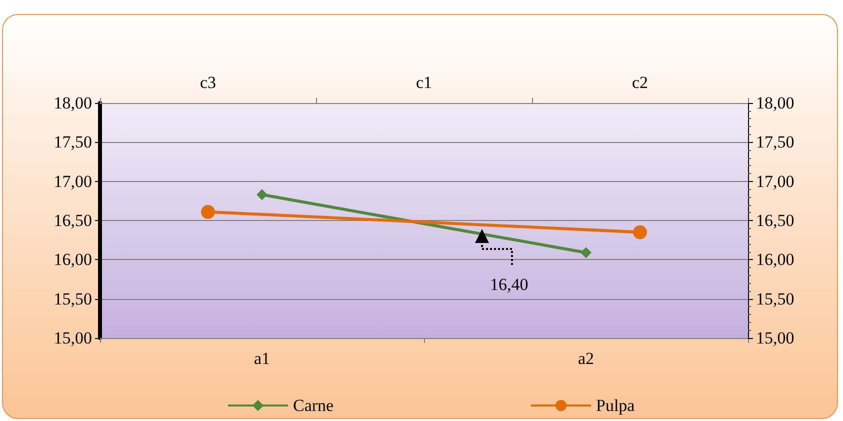 This screenshot has width=843, height=421. Describe the element at coordinates (262, 358) in the screenshot. I see `x-tick-label: a1` at that location.